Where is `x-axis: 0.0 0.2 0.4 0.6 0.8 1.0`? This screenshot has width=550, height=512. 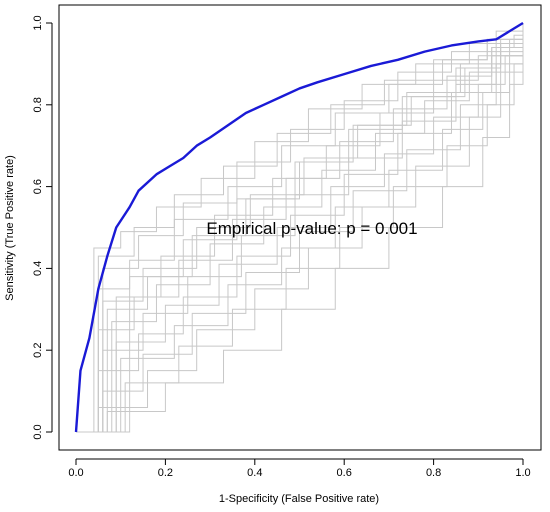 x-axis: 0.0 0.2 0.4 0.6 0.8 1.0 is located at coordinates (299, 468).